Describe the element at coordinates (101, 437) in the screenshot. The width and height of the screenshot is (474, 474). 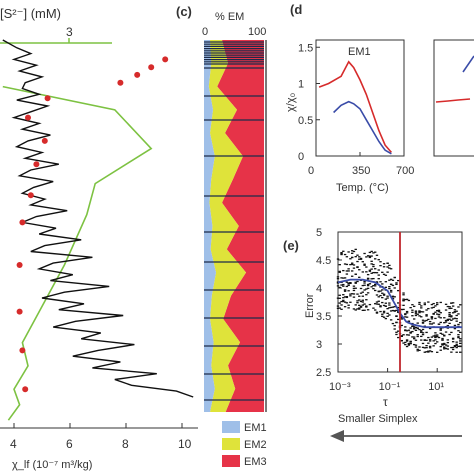
I see `x-axis-ticks: 4 6 8 10` at that location.